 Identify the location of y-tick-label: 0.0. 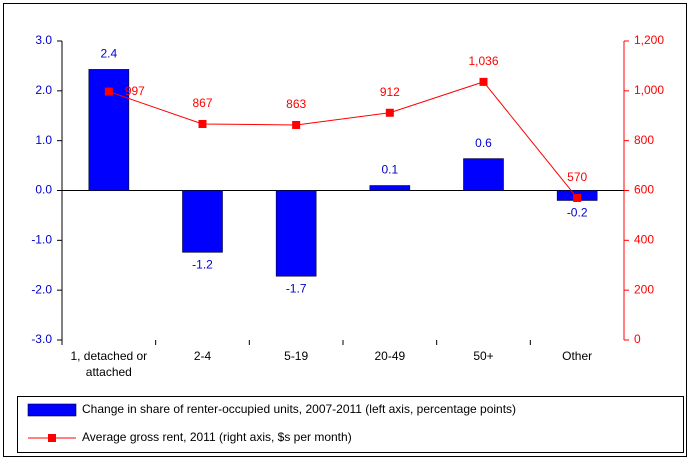
(43, 190).